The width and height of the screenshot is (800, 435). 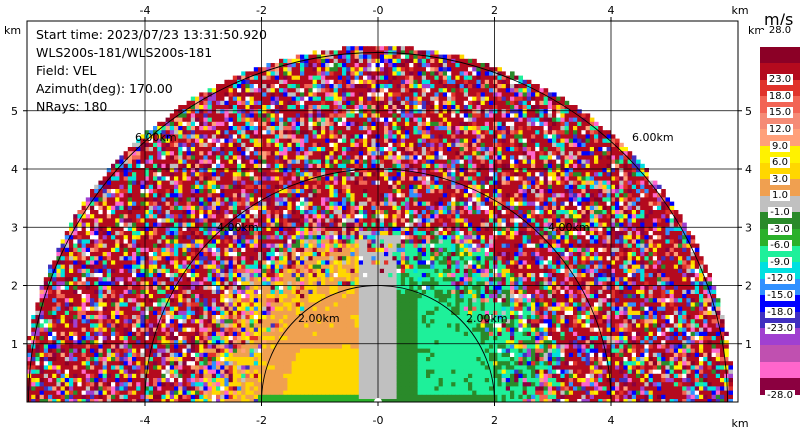 I want to click on x-unit-top: km, so click(x=739, y=10).